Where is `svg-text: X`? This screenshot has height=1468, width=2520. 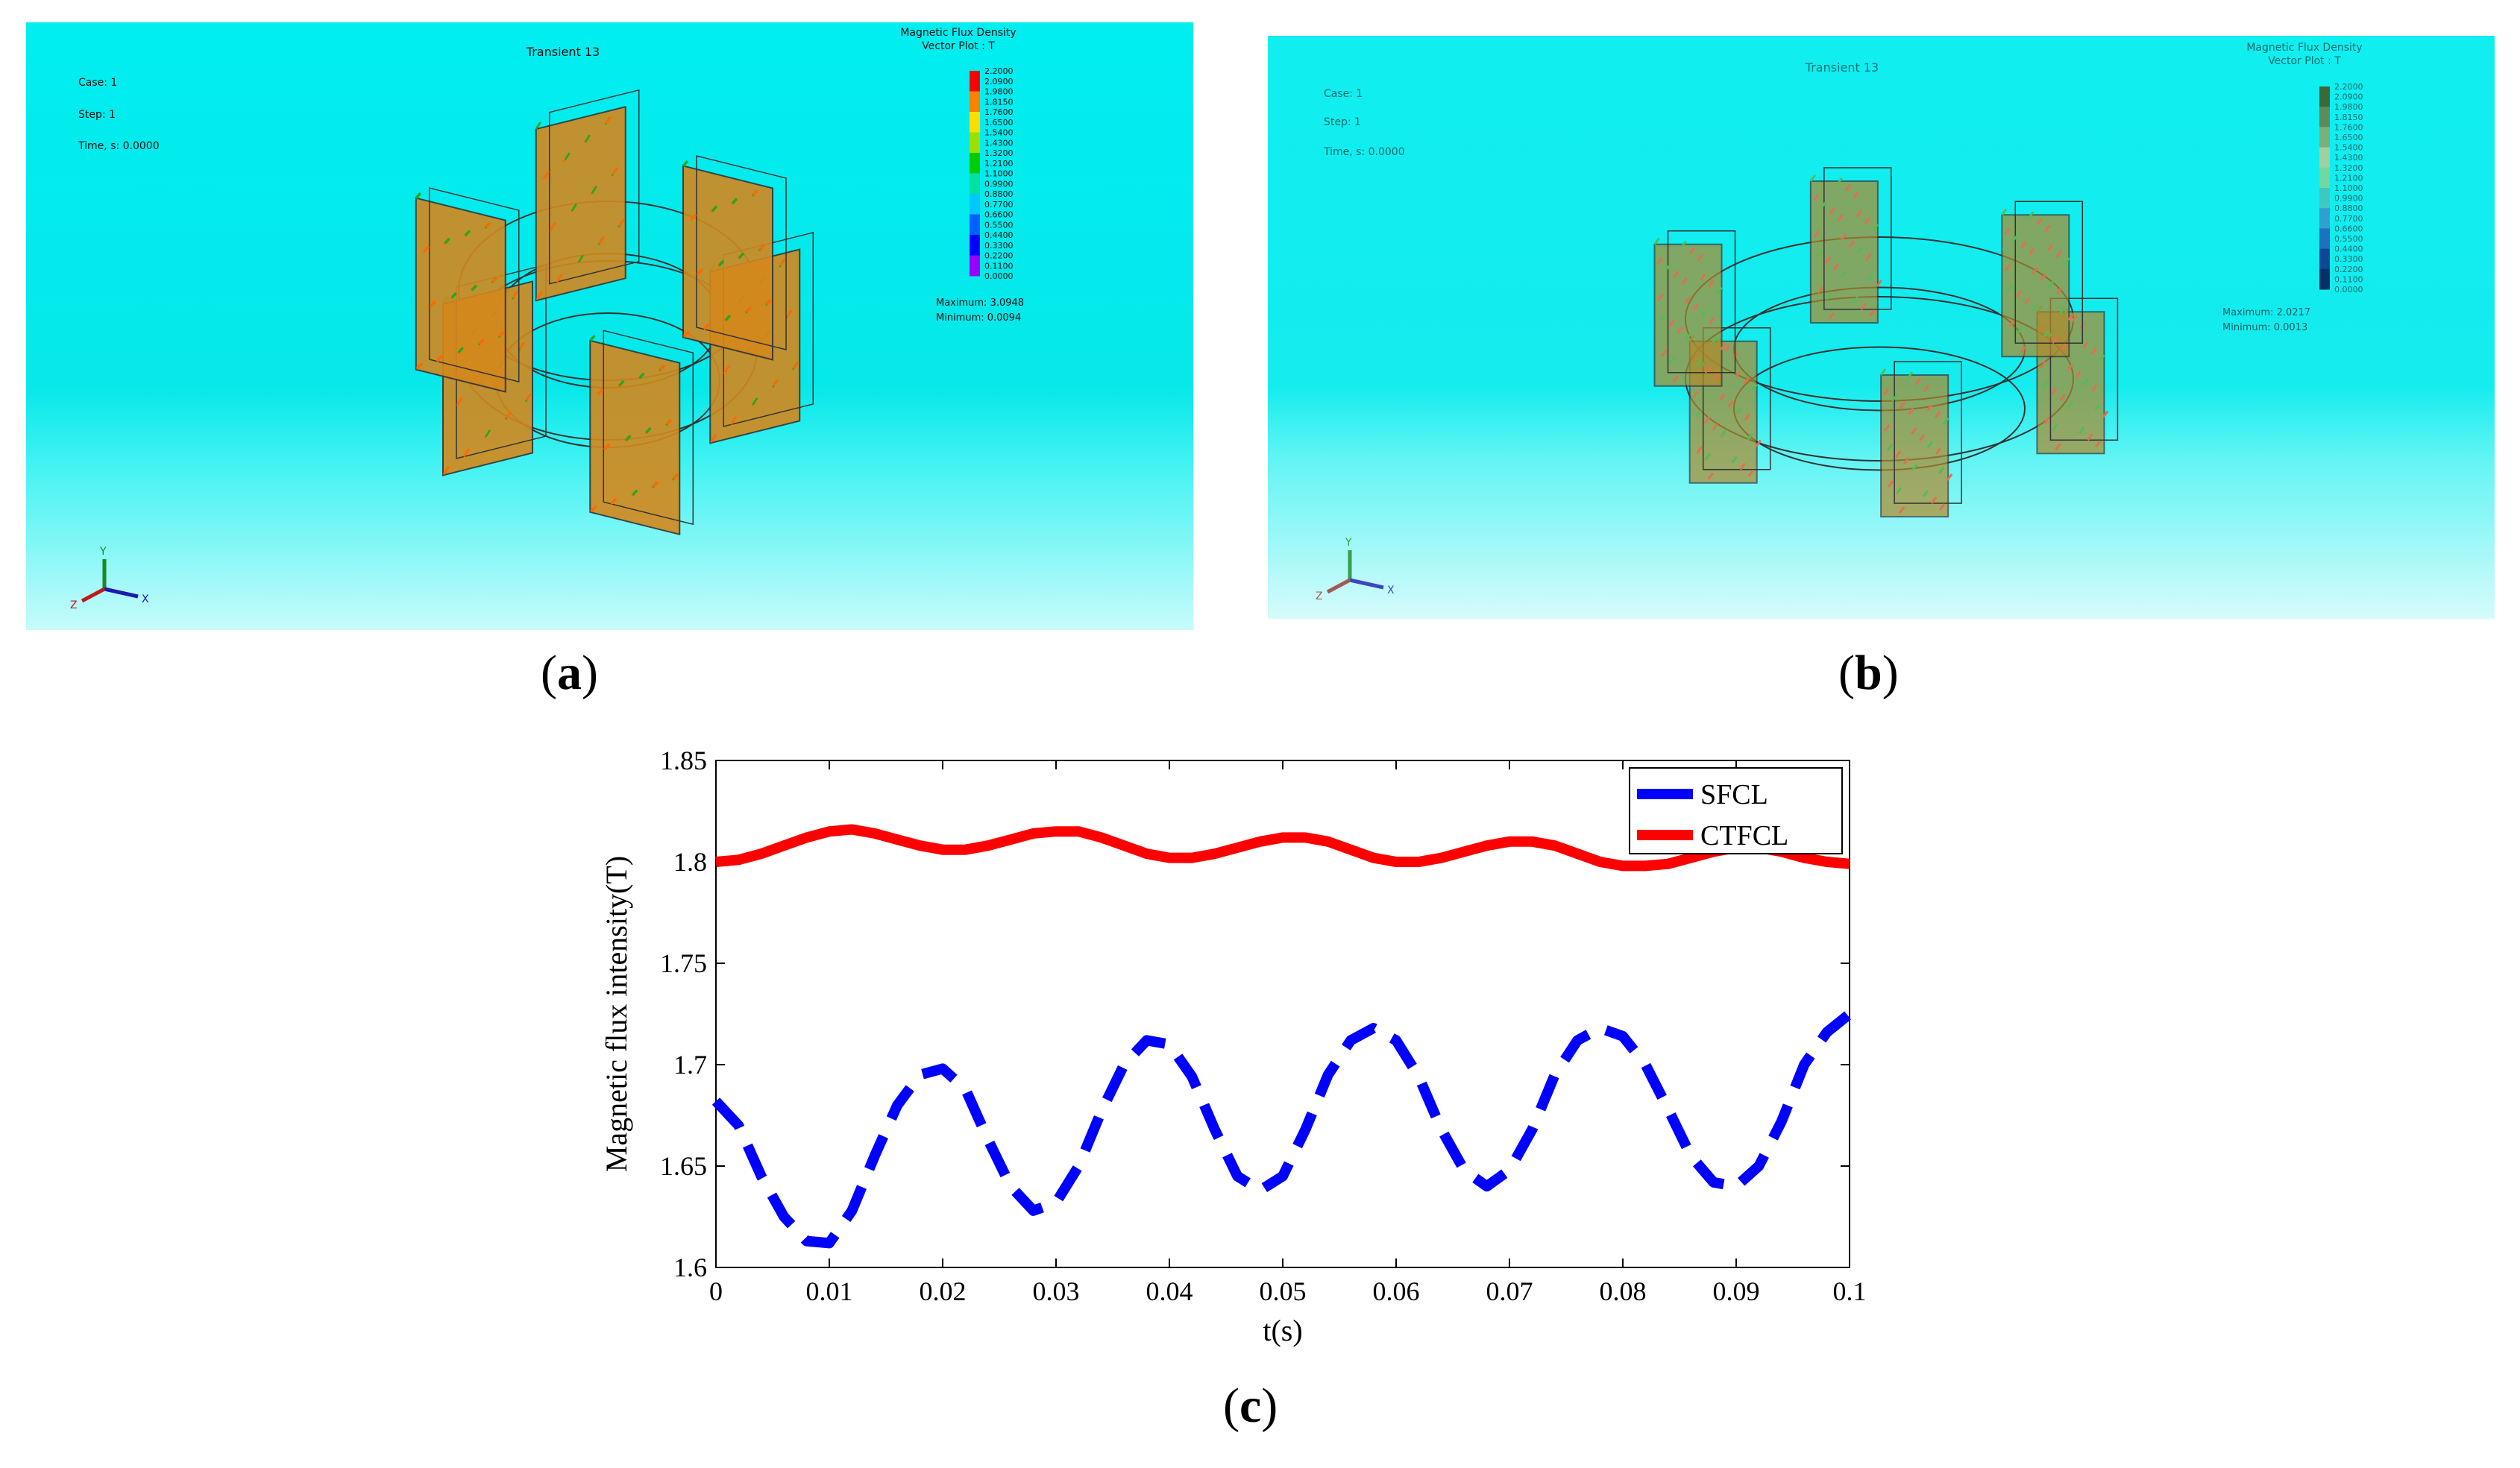
svg-text: X is located at coordinates (145, 599).